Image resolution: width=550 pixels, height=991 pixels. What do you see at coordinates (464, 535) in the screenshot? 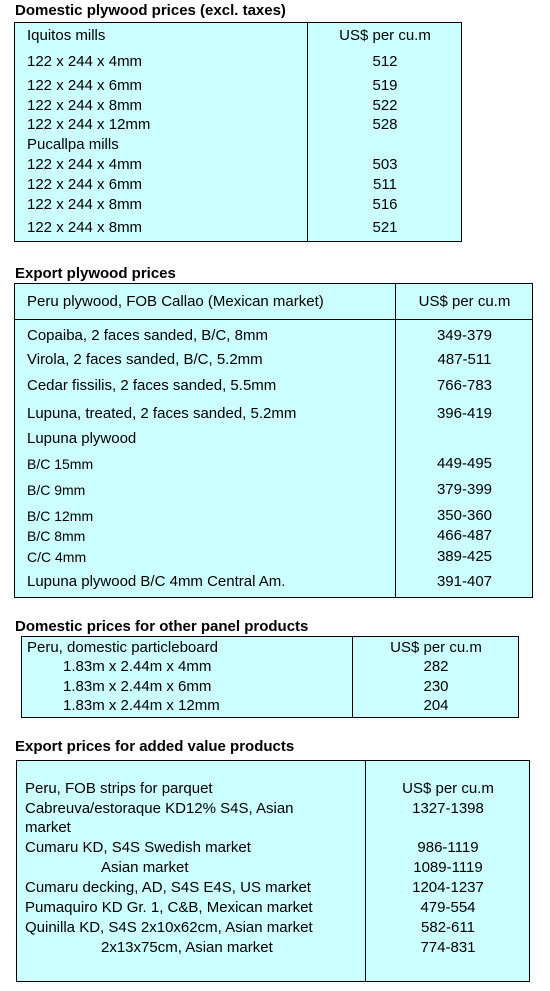
I see `table-row-value: 466-487` at bounding box center [464, 535].